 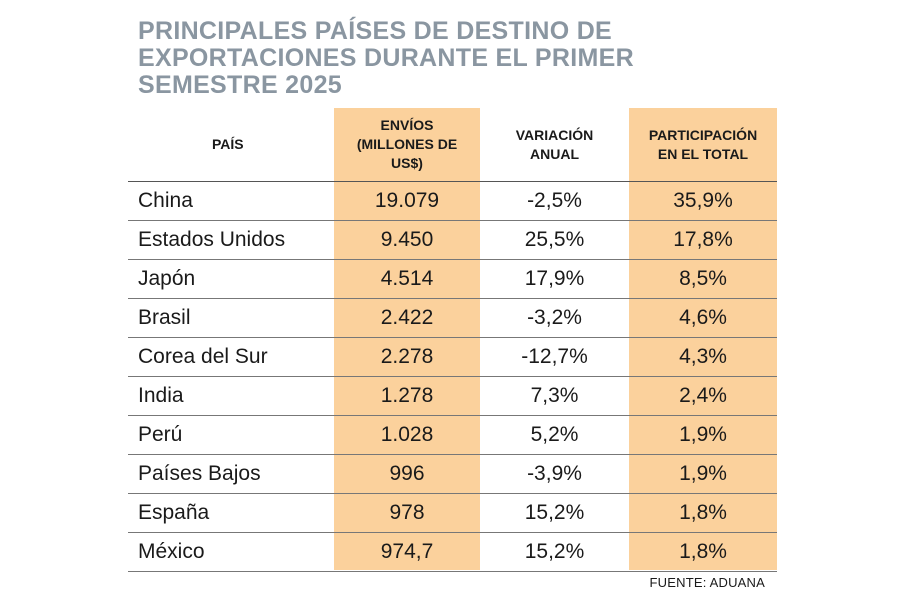 What do you see at coordinates (407, 318) in the screenshot?
I see `envios-cell: 2.422` at bounding box center [407, 318].